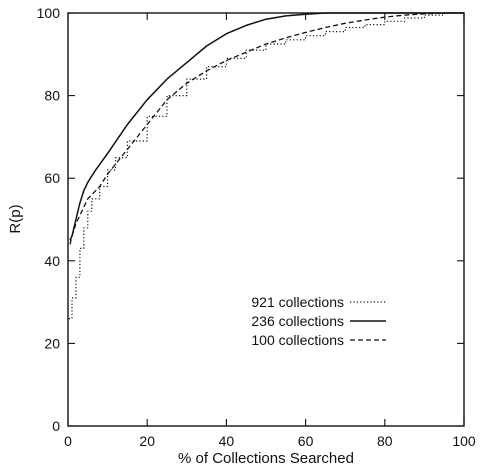 This screenshot has height=469, width=480. What do you see at coordinates (297, 302) in the screenshot?
I see `legend-label: 921 collections` at bounding box center [297, 302].